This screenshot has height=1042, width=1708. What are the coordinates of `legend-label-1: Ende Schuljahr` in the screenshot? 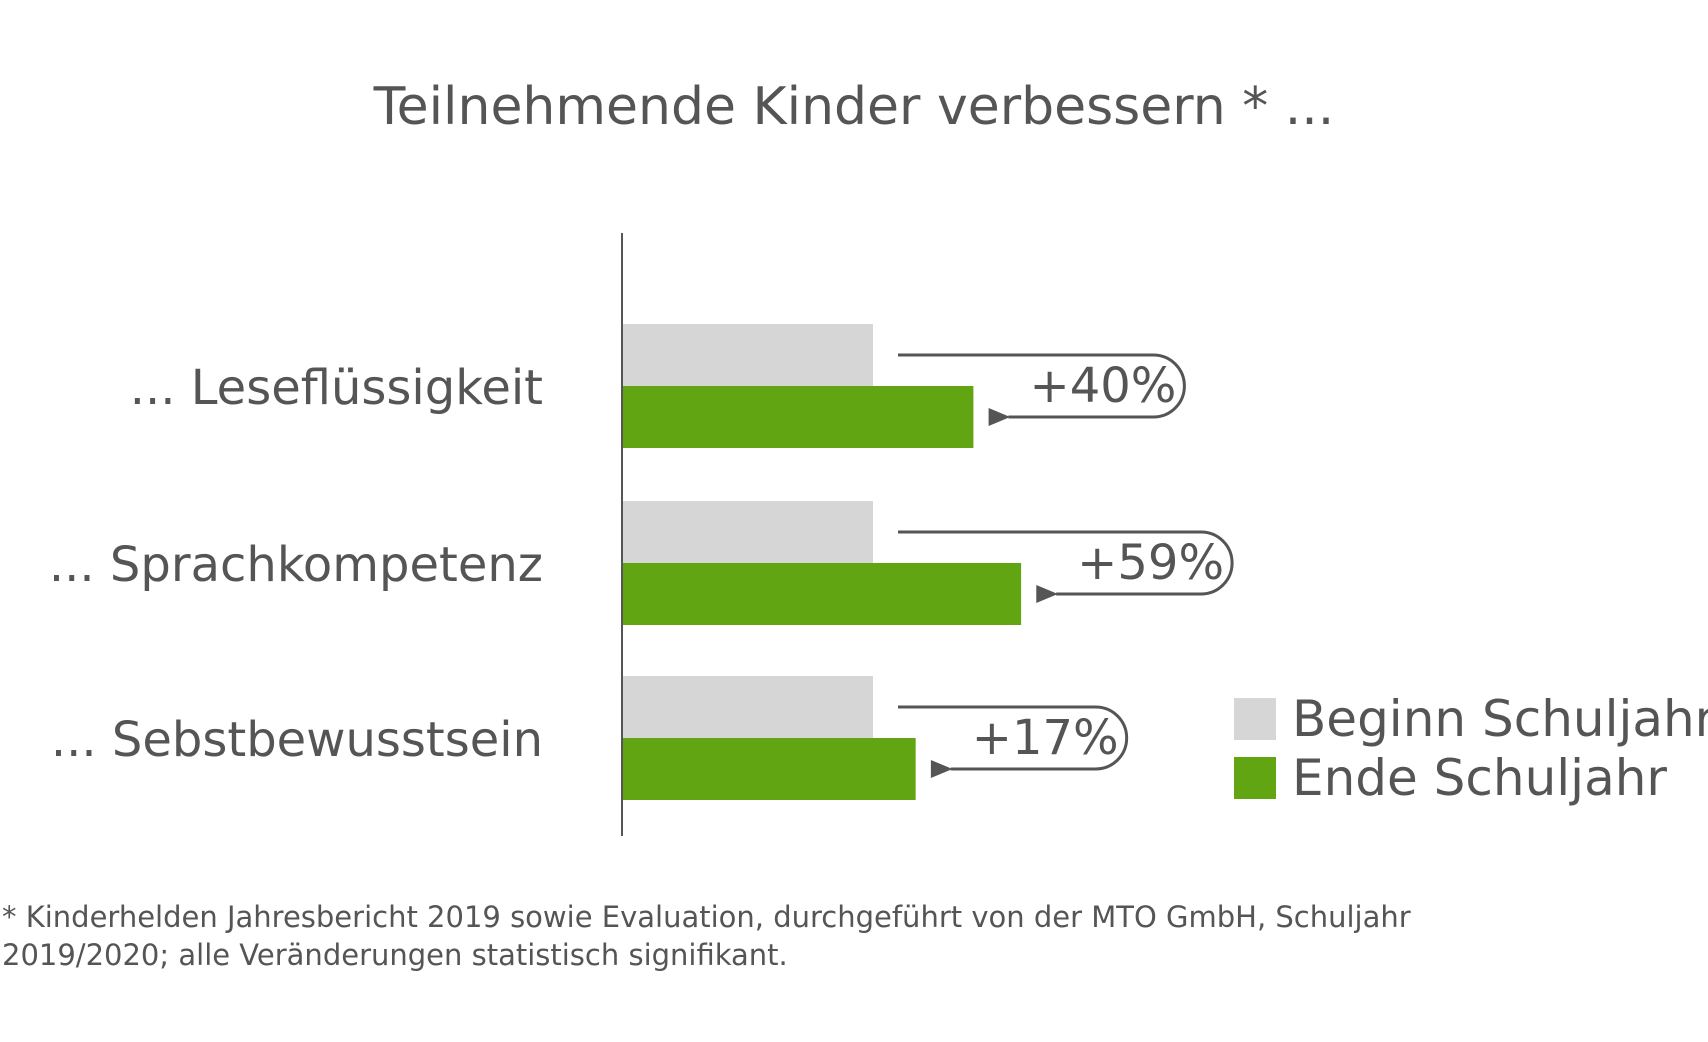 It's located at (1479, 778).